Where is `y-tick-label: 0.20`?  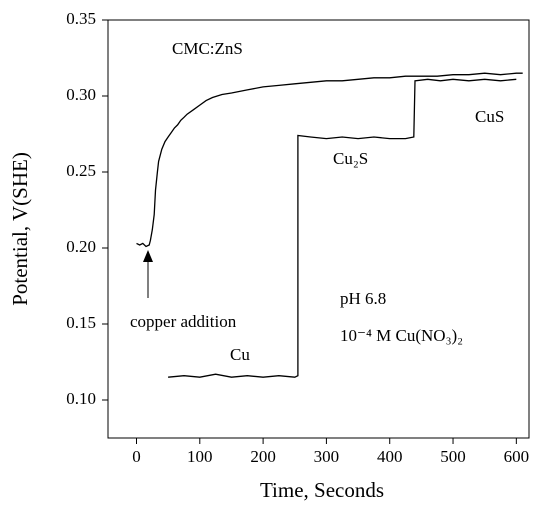 y-tick-label: 0.20 is located at coordinates (81, 246).